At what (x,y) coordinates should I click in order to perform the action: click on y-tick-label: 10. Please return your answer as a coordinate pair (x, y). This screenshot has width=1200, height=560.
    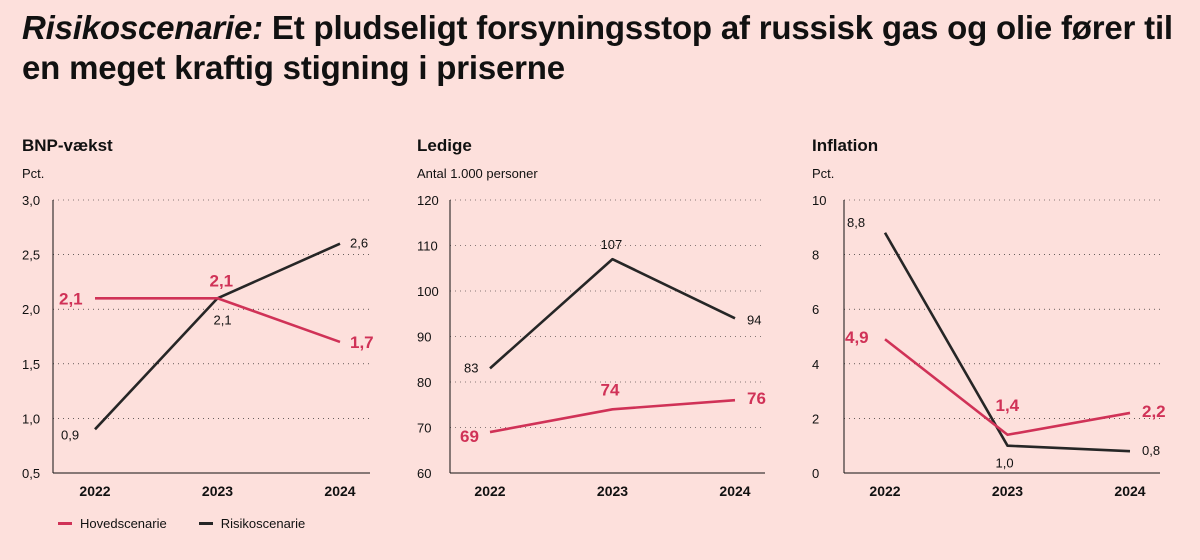
    Looking at the image, I should click on (819, 200).